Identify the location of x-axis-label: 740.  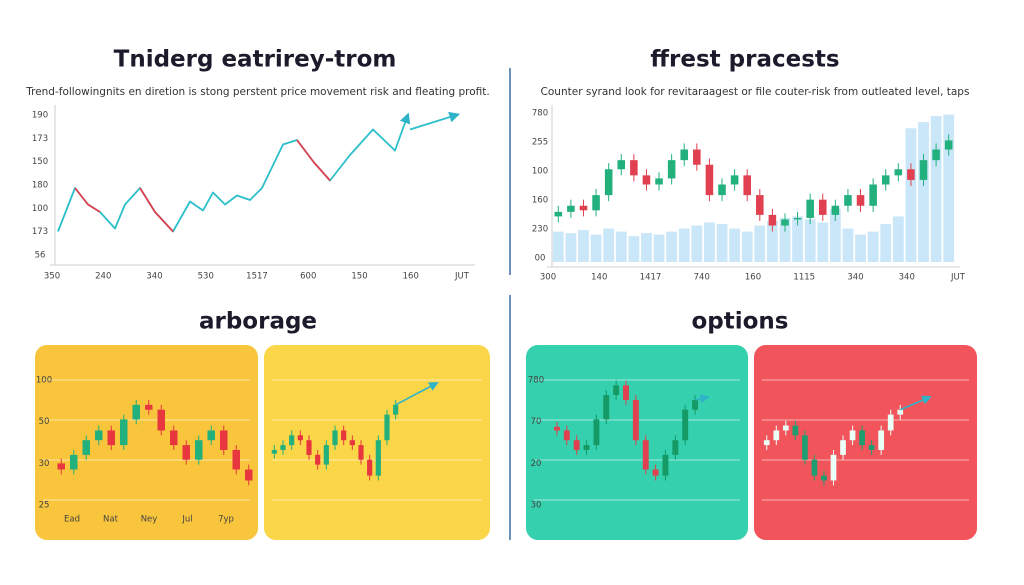
(702, 278).